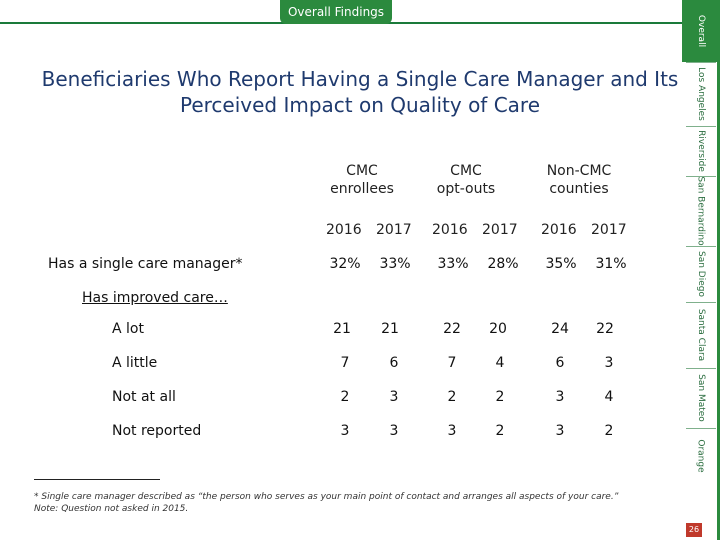 This screenshot has width=720, height=540. I want to click on sidebar-item-label: San Bernardino, so click(701, 211).